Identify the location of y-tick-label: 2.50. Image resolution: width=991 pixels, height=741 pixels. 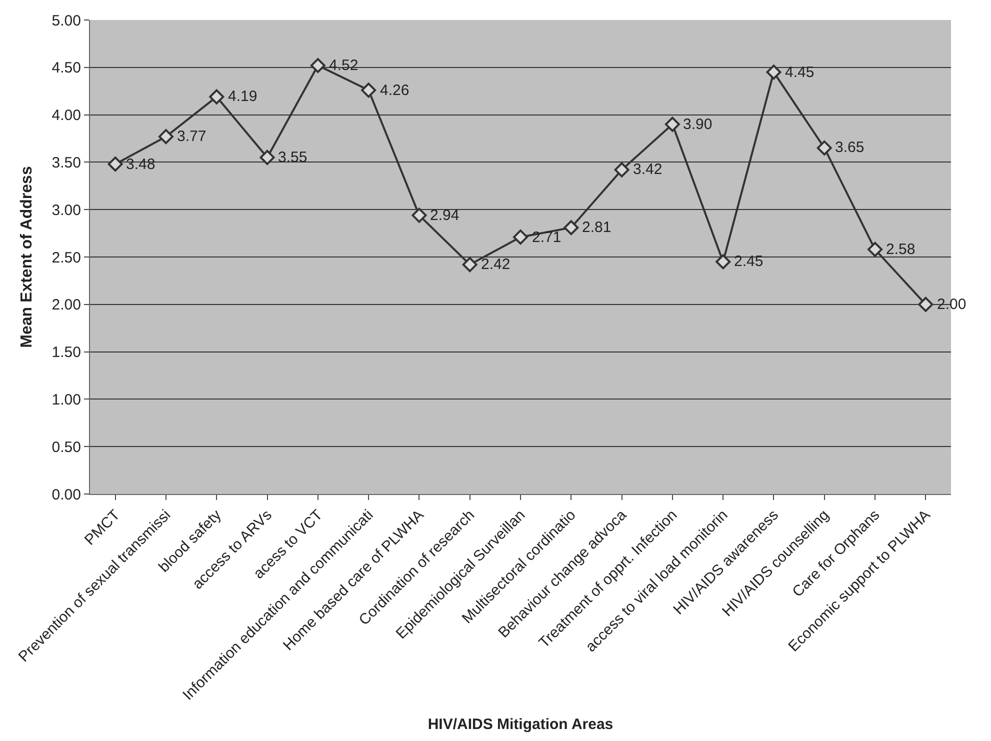
(66, 257).